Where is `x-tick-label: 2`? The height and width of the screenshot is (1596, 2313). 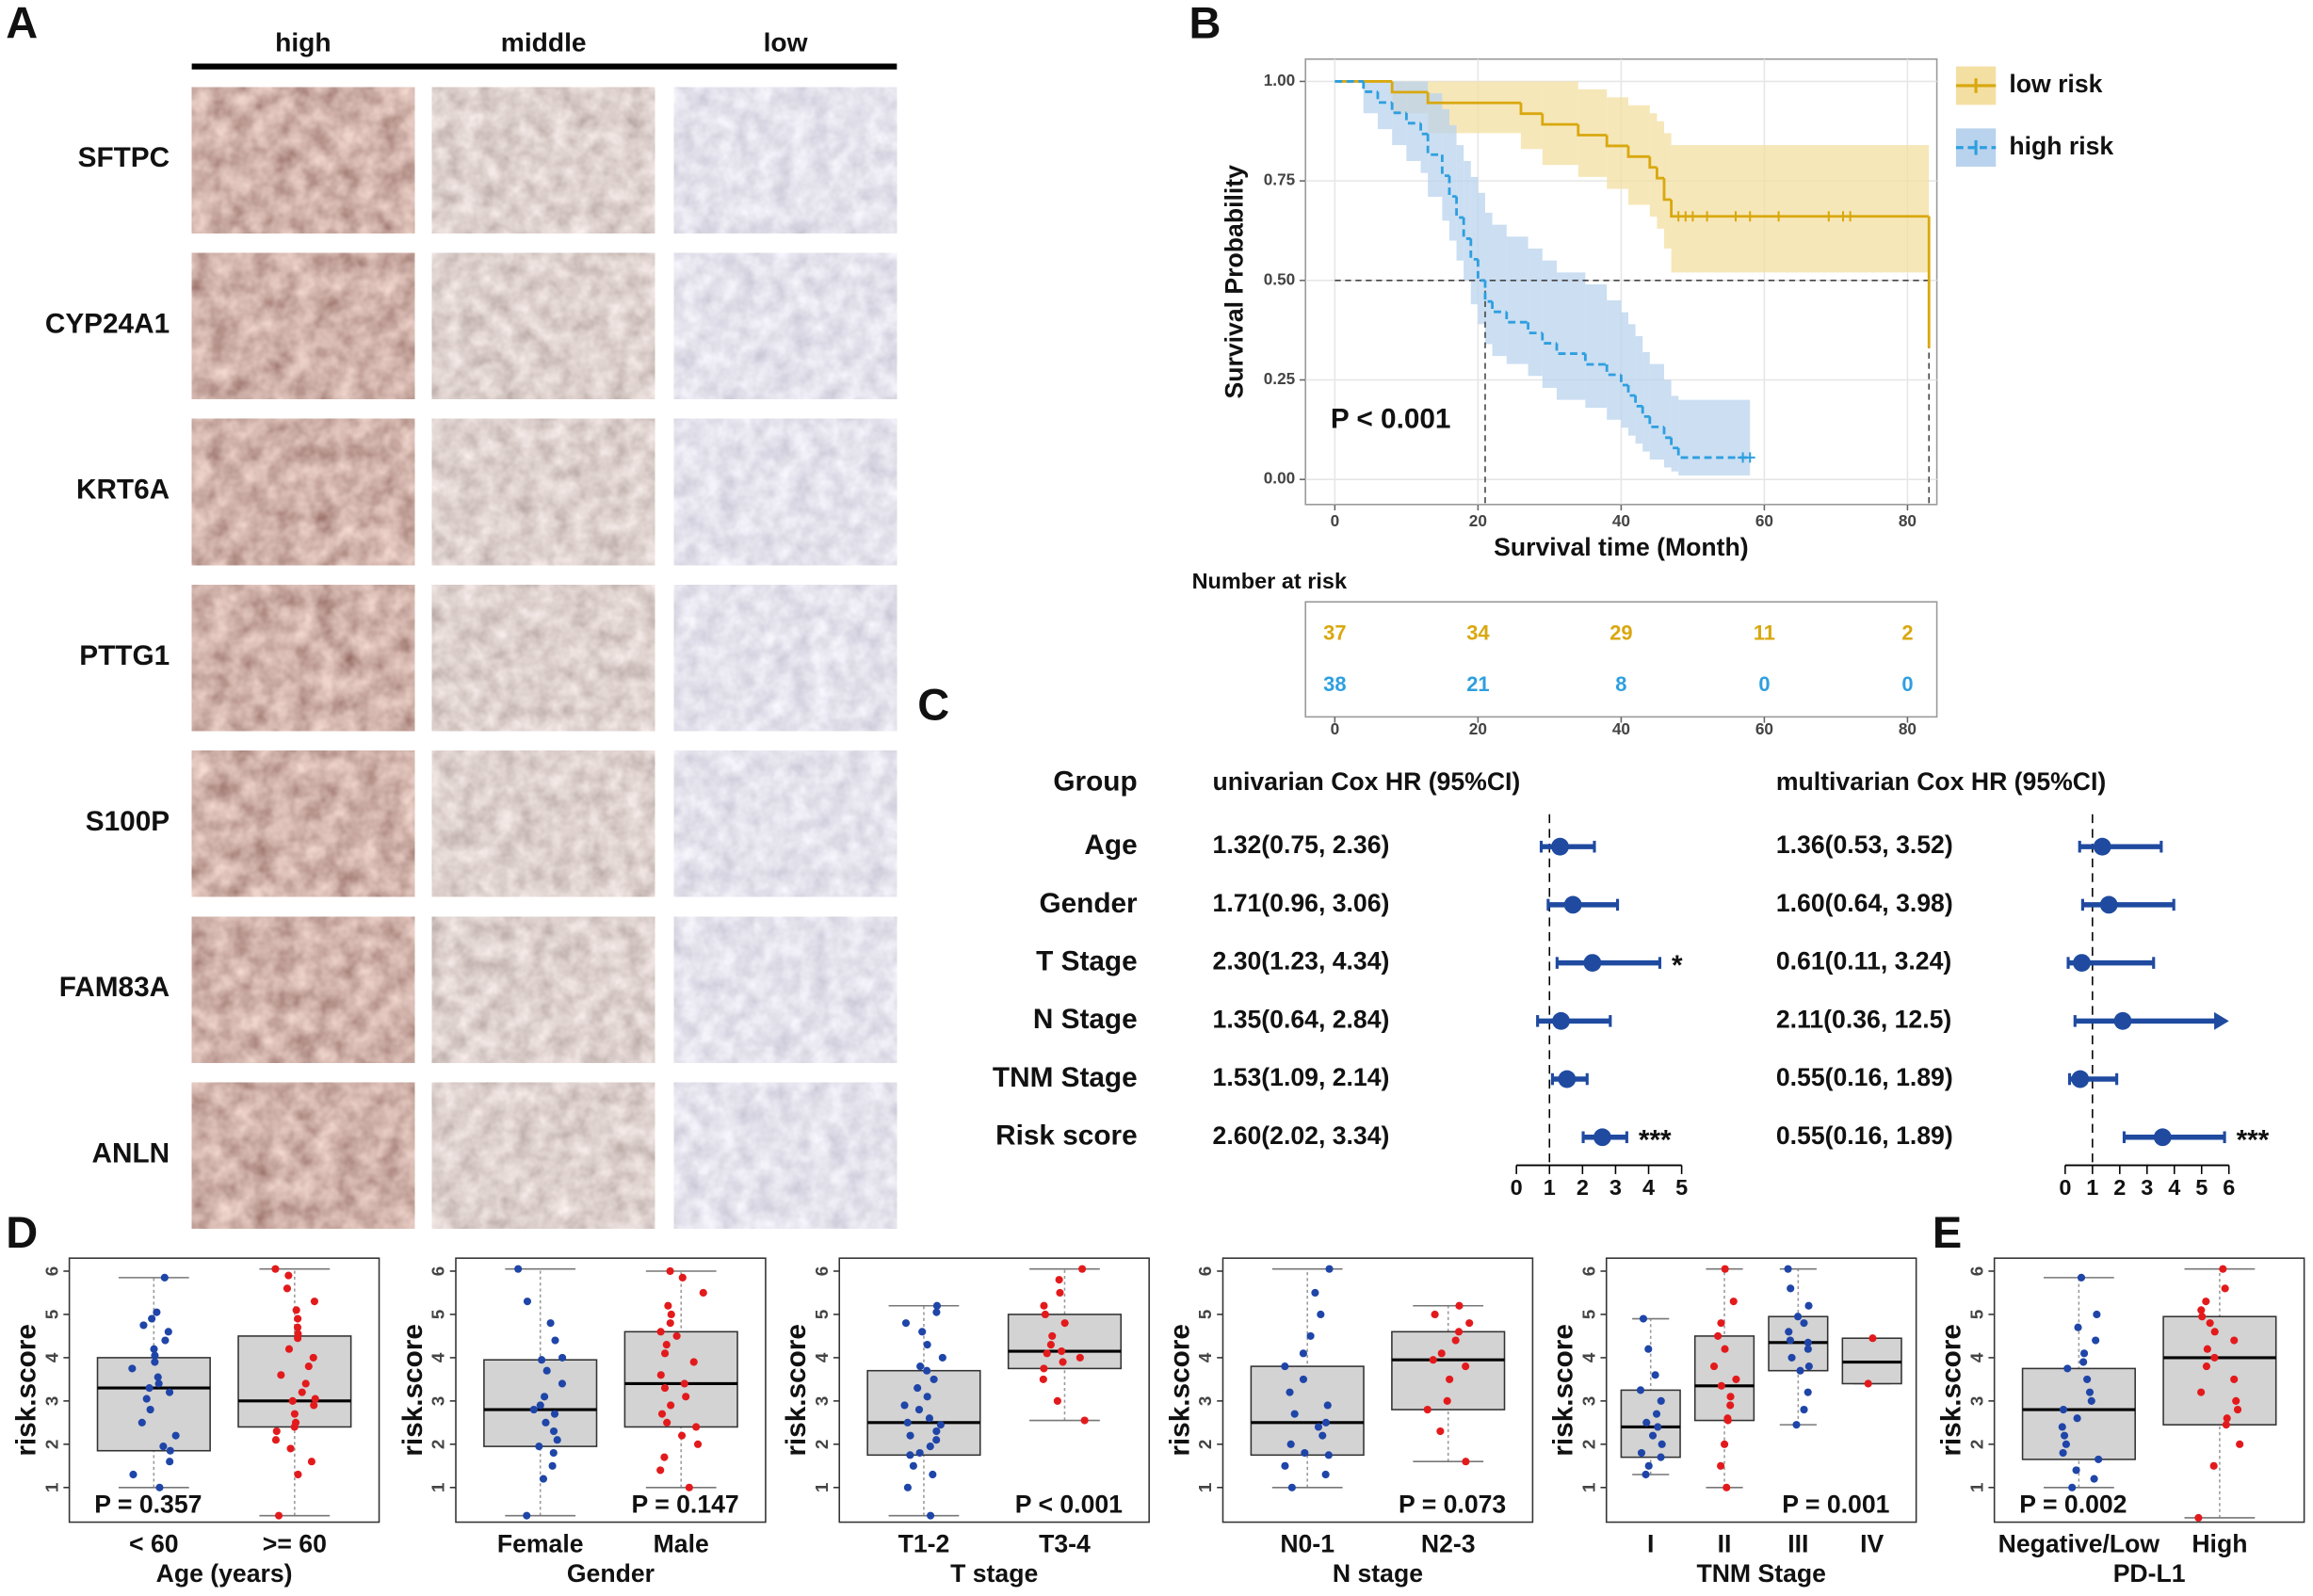 x-tick-label: 2 is located at coordinates (1583, 1187).